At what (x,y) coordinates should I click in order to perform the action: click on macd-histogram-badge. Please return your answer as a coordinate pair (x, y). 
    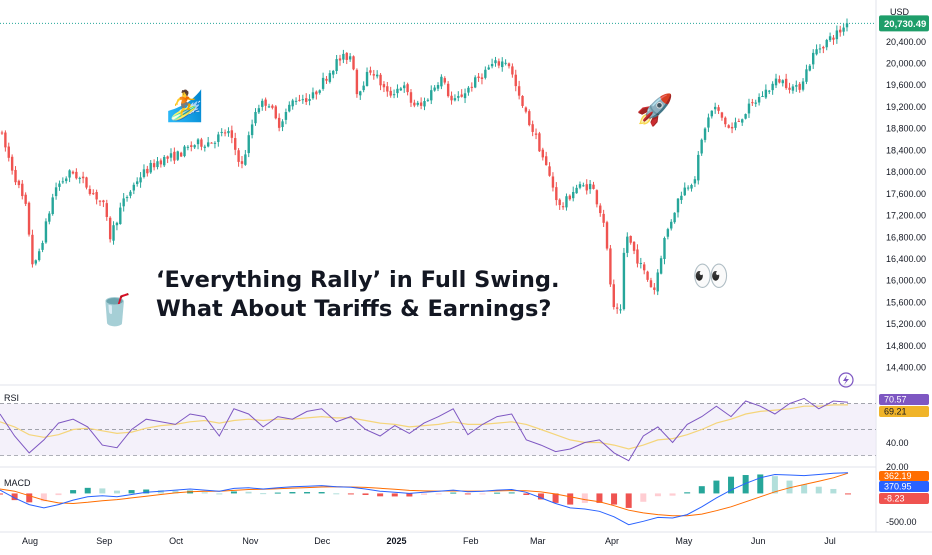
    Looking at the image, I should click on (904, 498).